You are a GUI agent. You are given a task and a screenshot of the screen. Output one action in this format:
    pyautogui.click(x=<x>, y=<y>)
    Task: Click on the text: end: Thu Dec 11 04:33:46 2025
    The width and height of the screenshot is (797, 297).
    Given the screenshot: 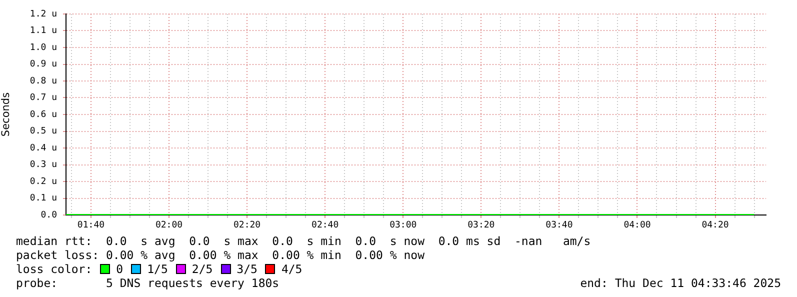 What is the action you would take?
    pyautogui.click(x=680, y=283)
    